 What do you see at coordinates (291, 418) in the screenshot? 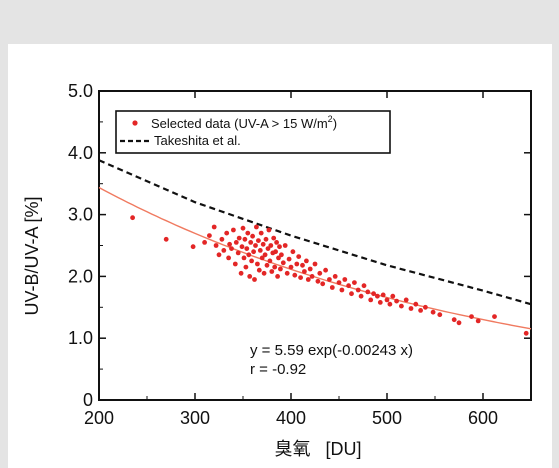
I see `x-tick-label: 400` at bounding box center [291, 418].